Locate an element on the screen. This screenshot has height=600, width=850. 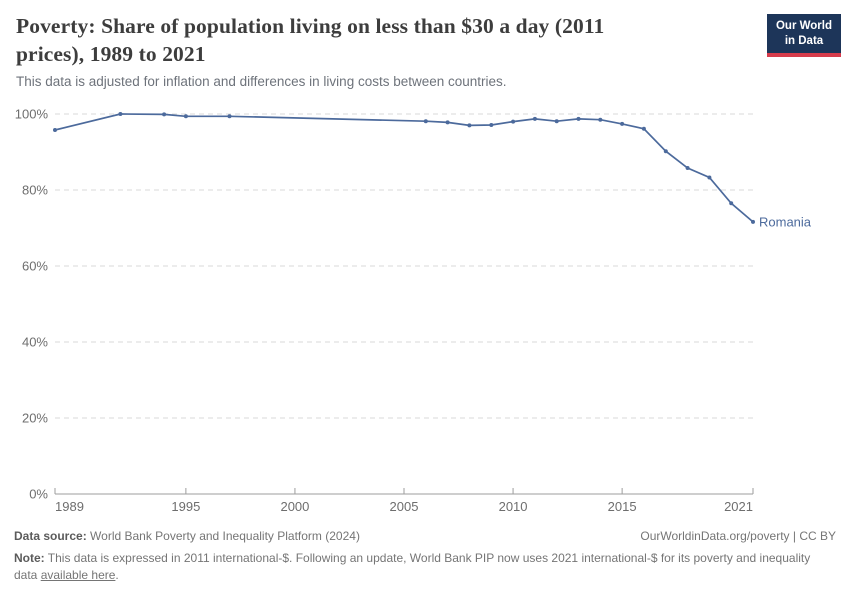
y-tick-label: 60% is located at coordinates (35, 266).